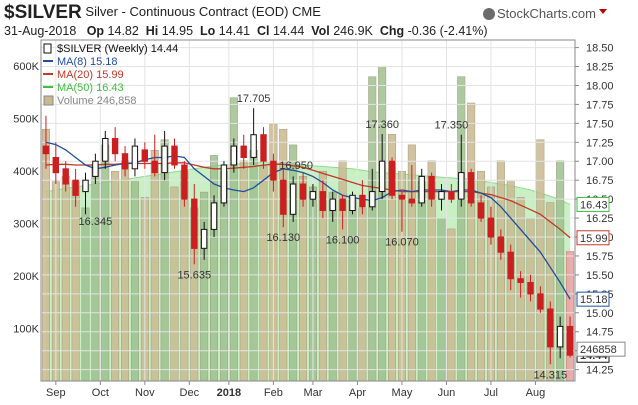  I want to click on x-tick-label: 2018, so click(229, 393).